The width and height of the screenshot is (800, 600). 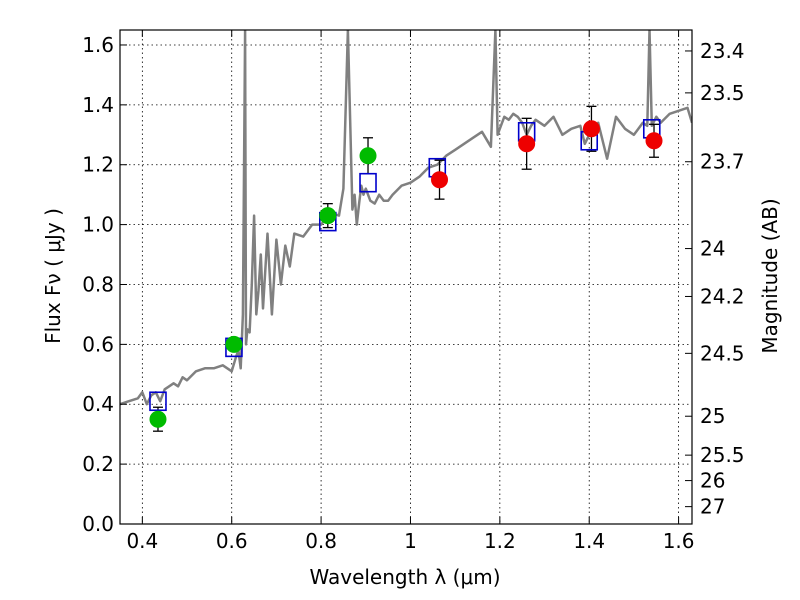 What do you see at coordinates (404, 577) in the screenshot?
I see `x-axis-title: Wavelength λ (μm)` at bounding box center [404, 577].